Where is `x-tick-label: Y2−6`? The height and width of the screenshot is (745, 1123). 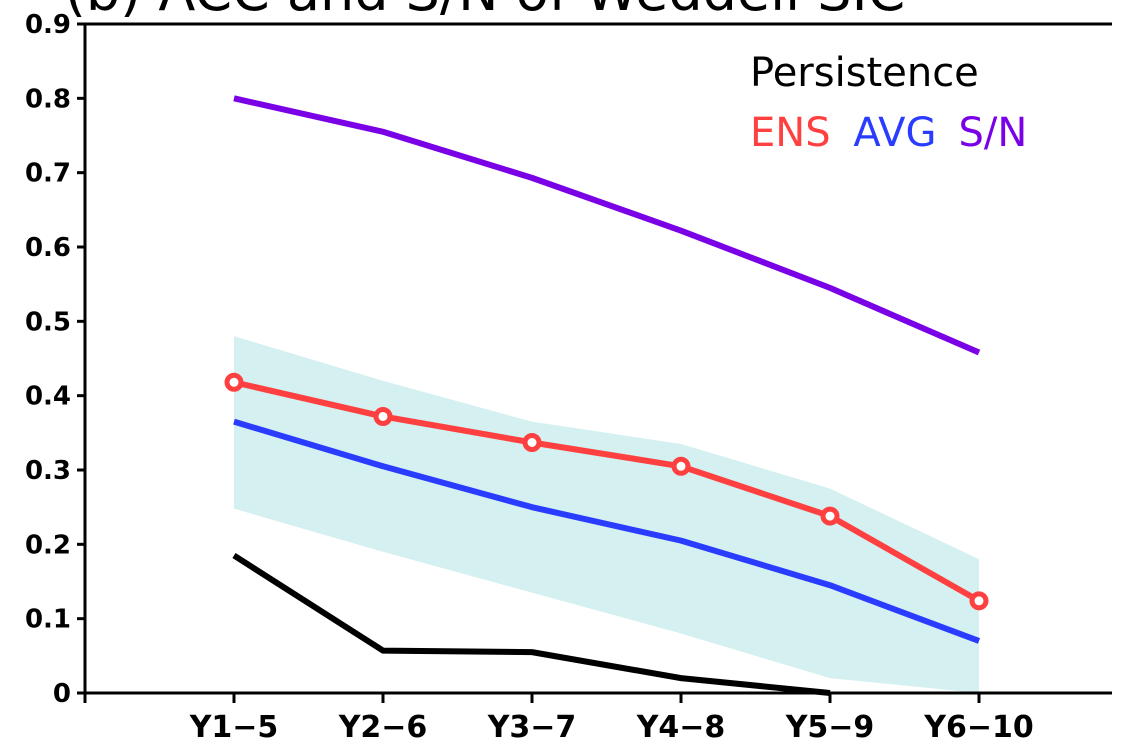
x-tick-label: Y2−6 is located at coordinates (383, 727).